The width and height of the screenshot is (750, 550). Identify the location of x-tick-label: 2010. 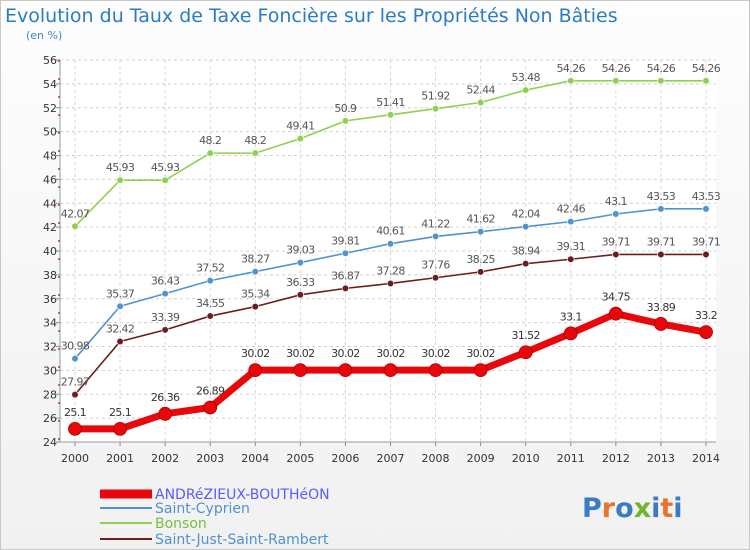
(526, 458).